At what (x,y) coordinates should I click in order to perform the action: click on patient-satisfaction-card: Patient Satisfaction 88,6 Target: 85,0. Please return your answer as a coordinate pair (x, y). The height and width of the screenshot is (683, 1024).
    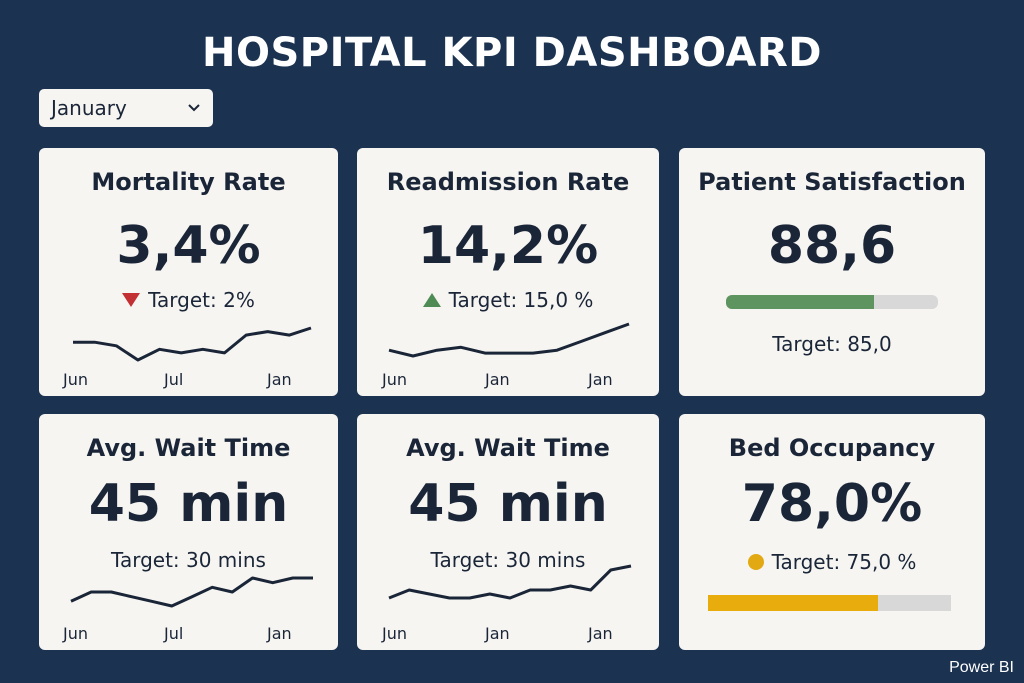
    Looking at the image, I should click on (832, 272).